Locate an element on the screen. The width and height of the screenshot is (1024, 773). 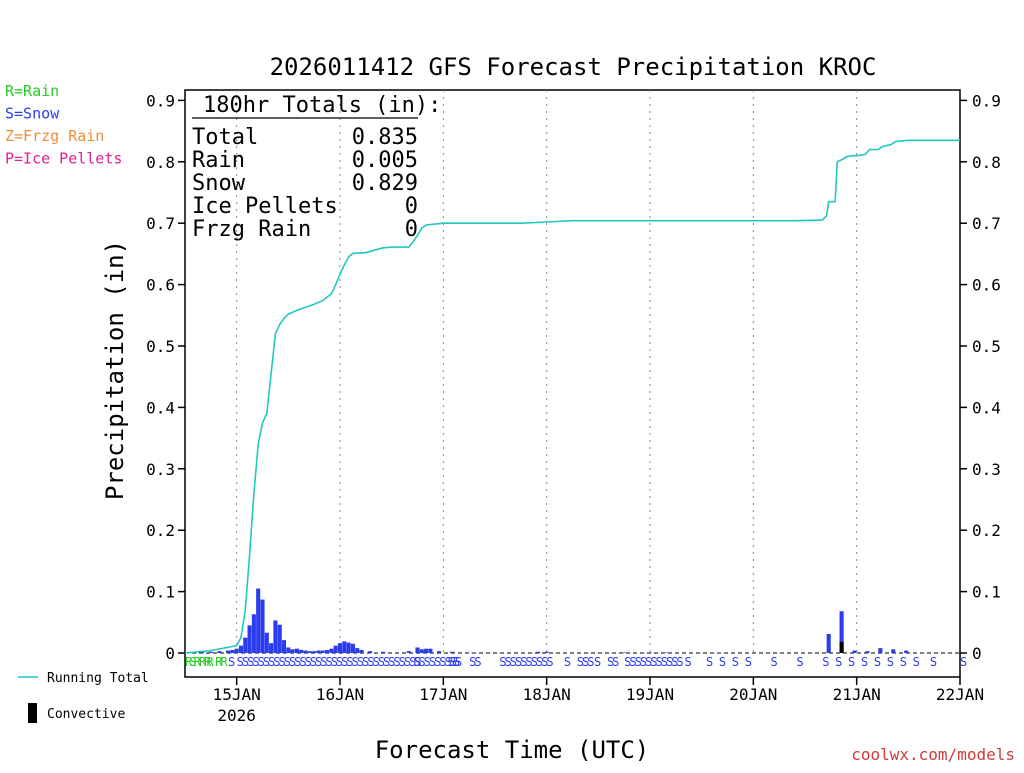
y-tick-label-right: 0.4 is located at coordinates (986, 407).